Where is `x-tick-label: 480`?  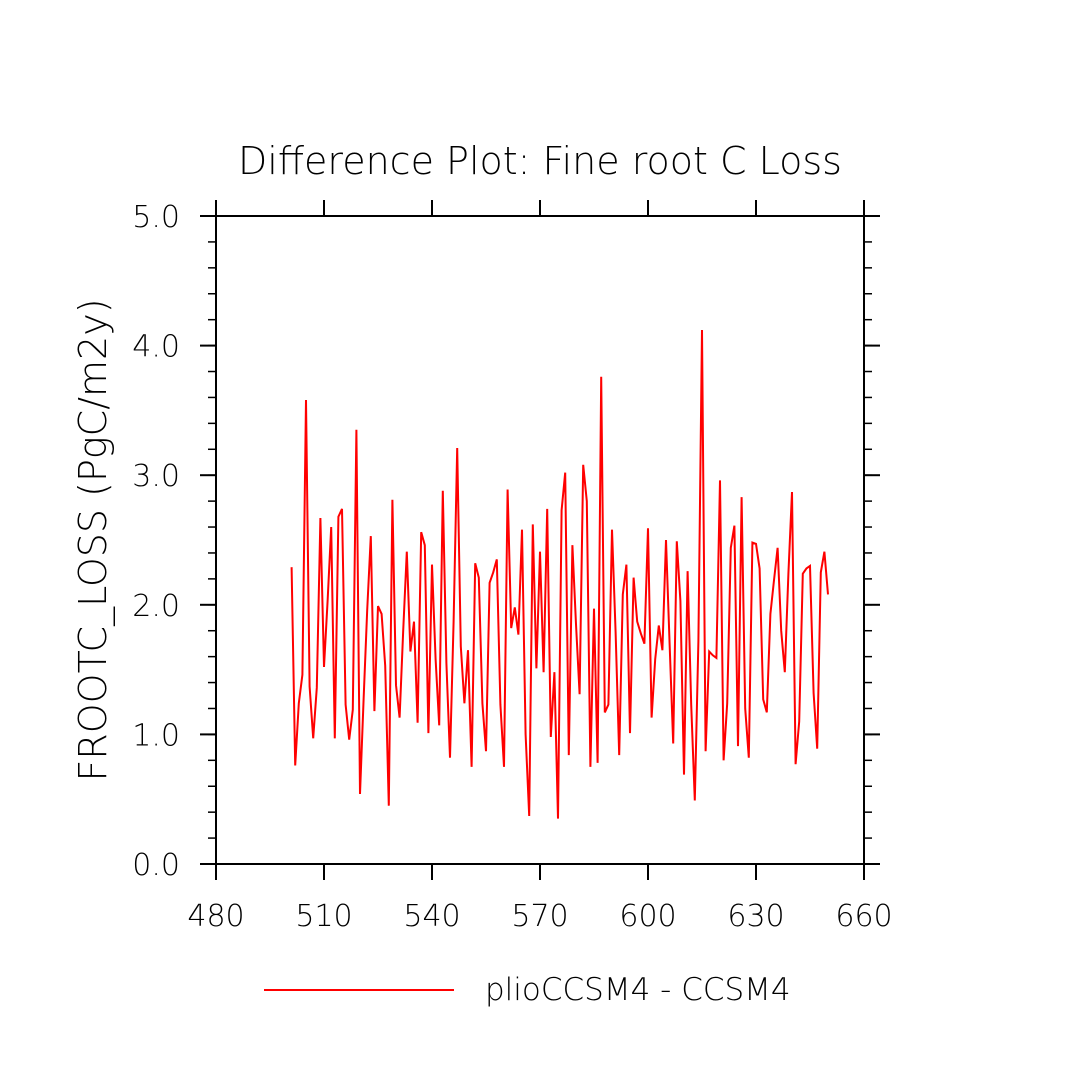 x-tick-label: 480 is located at coordinates (215, 916).